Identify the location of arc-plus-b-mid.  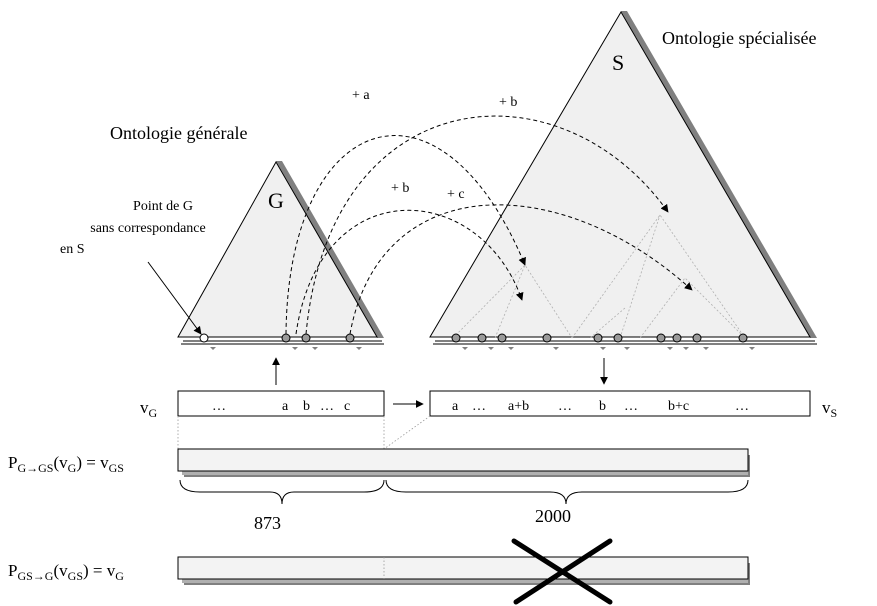
(409, 272).